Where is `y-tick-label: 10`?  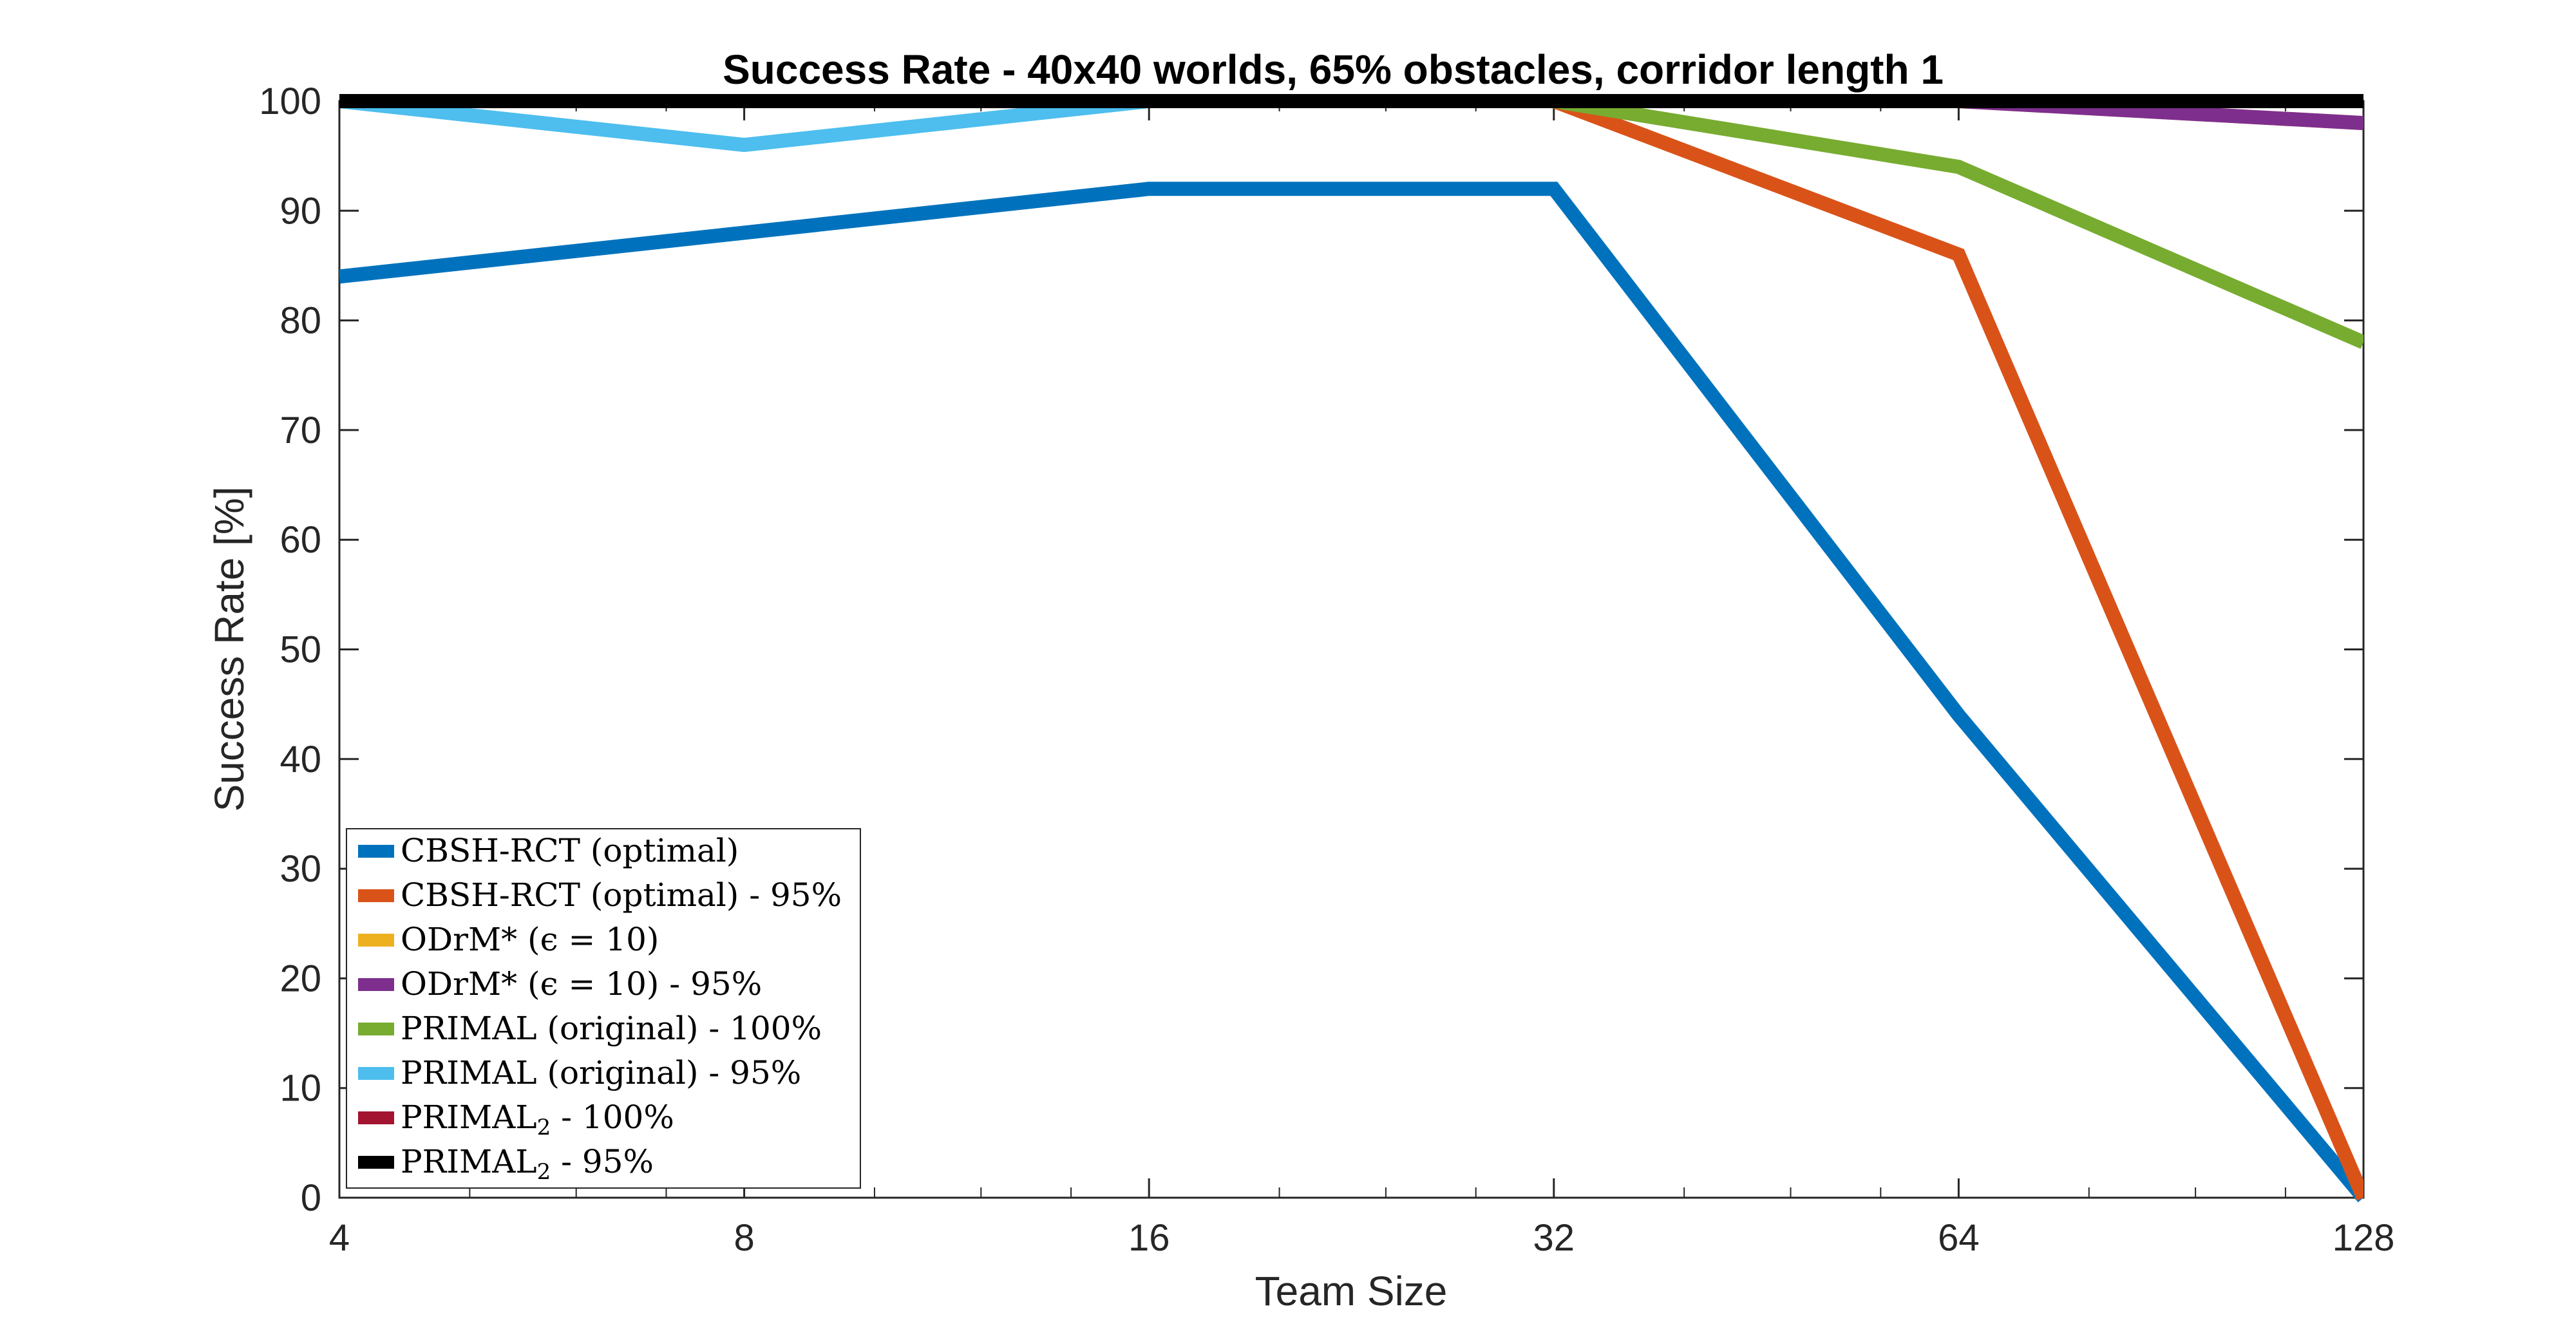 y-tick-label: 10 is located at coordinates (300, 1088).